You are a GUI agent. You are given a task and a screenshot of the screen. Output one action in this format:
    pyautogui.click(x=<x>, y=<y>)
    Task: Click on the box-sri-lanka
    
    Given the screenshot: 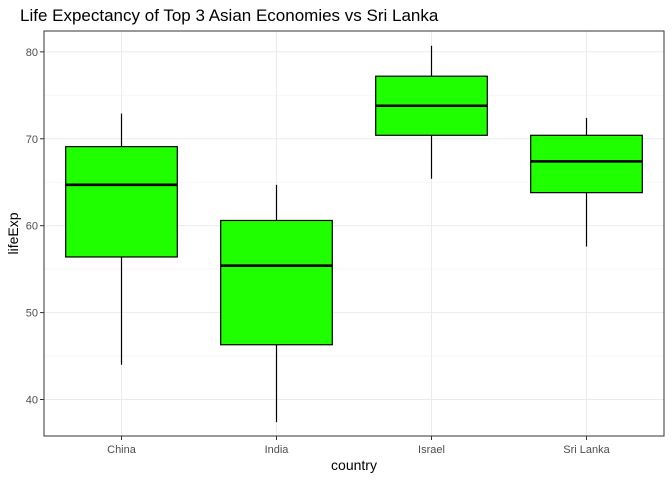 What is the action you would take?
    pyautogui.click(x=586, y=182)
    